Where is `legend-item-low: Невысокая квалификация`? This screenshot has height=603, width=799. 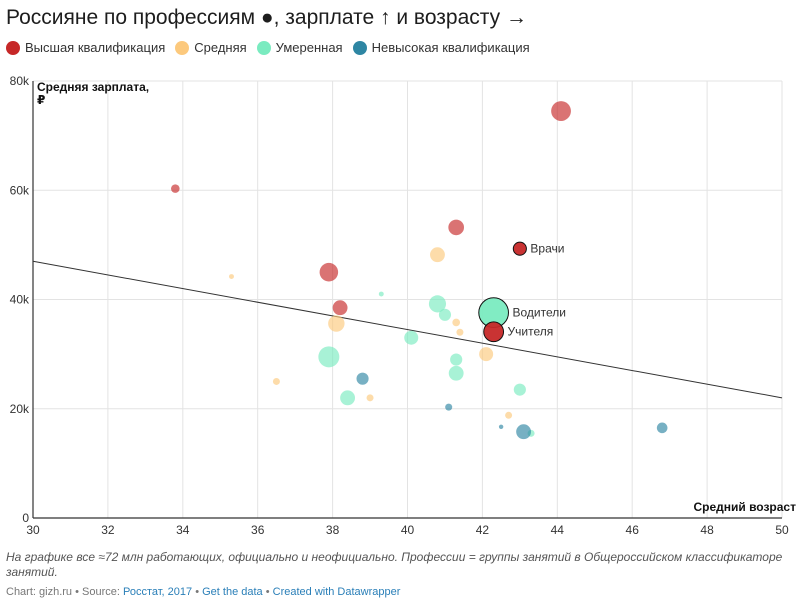 legend-item-low: Невысокая квалификация is located at coordinates (441, 47).